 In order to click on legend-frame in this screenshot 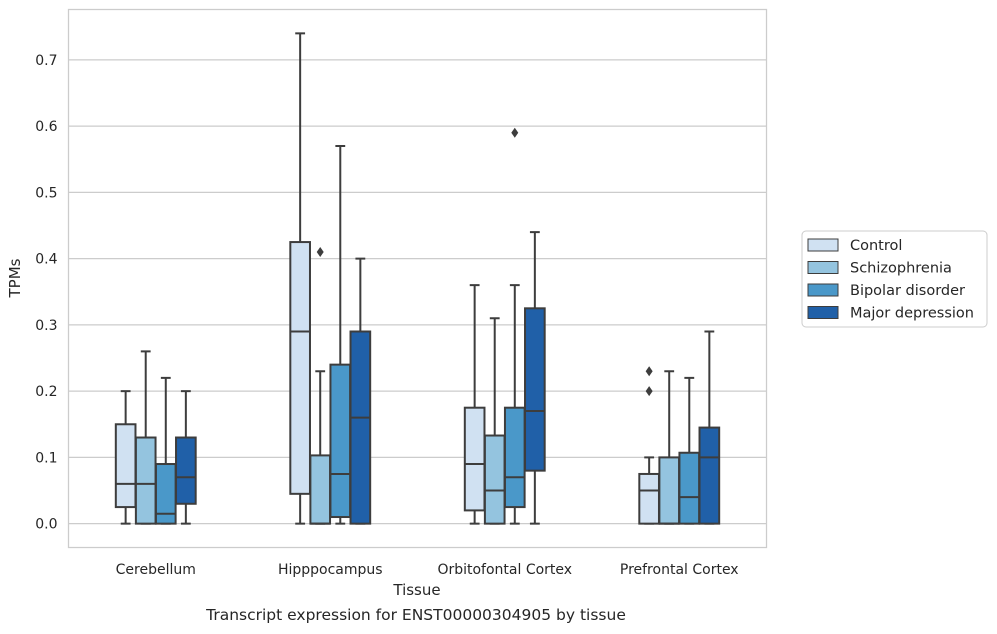, I will do `click(894, 279)`.